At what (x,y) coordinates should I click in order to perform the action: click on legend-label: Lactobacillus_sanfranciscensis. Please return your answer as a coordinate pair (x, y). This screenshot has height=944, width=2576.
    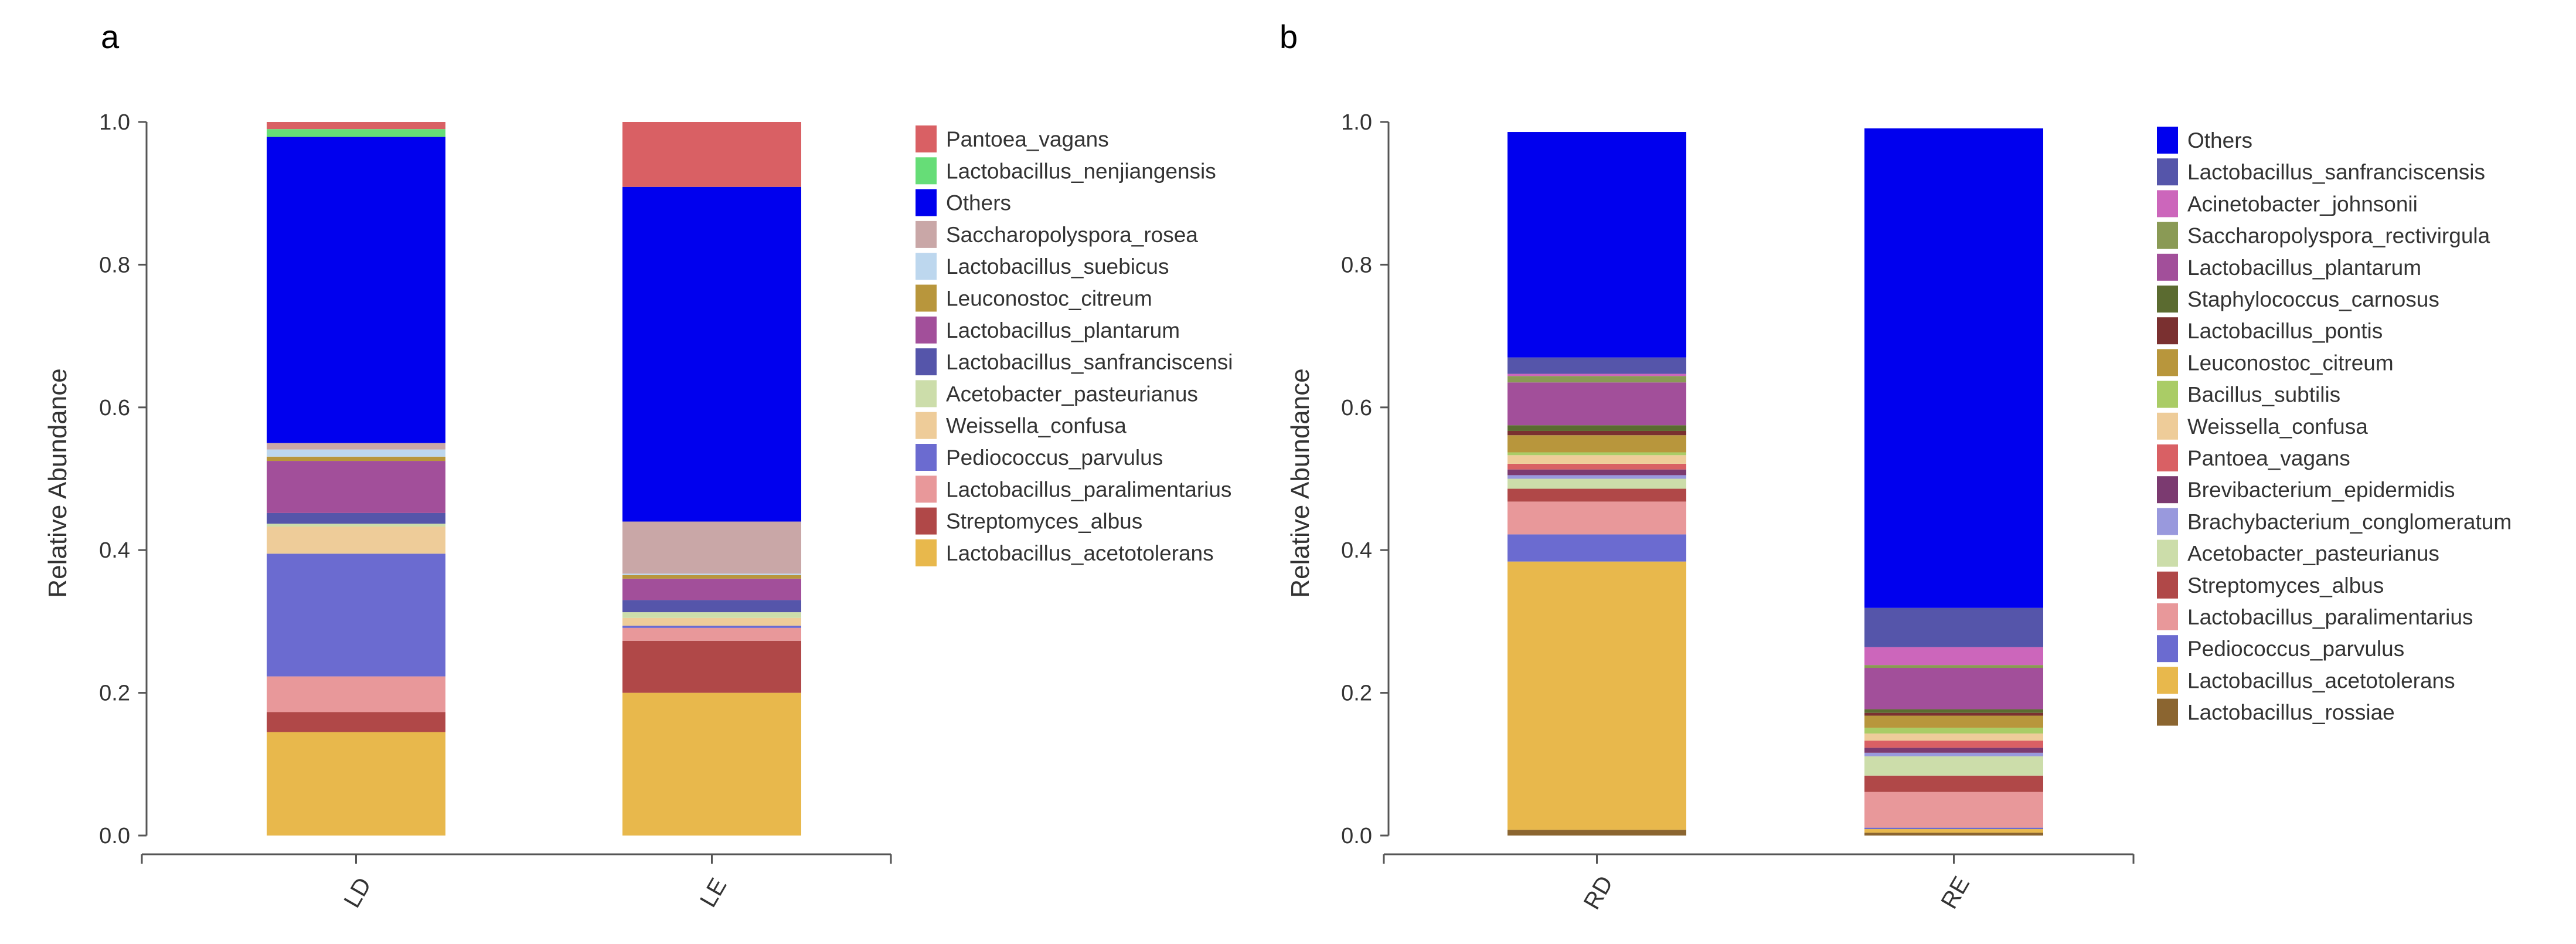
    Looking at the image, I should click on (2336, 172).